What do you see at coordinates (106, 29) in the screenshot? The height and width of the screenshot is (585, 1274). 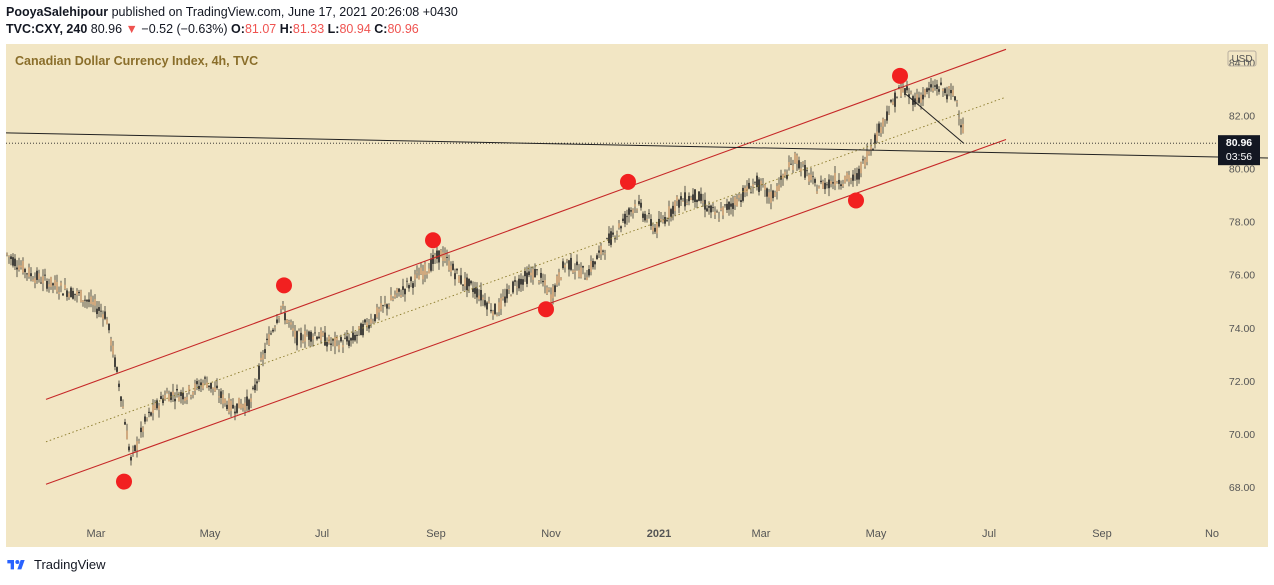 I see `last-price: 80.96` at bounding box center [106, 29].